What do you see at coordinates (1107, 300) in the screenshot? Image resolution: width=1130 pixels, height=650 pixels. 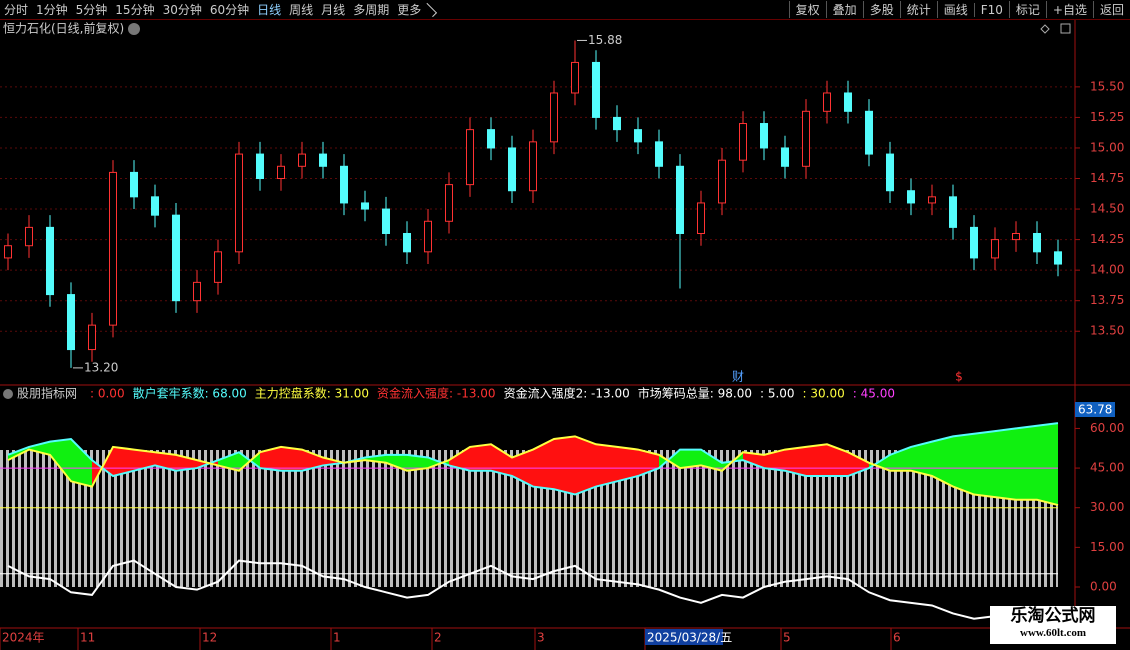 I see `y-tick-label: 13.75` at bounding box center [1107, 300].